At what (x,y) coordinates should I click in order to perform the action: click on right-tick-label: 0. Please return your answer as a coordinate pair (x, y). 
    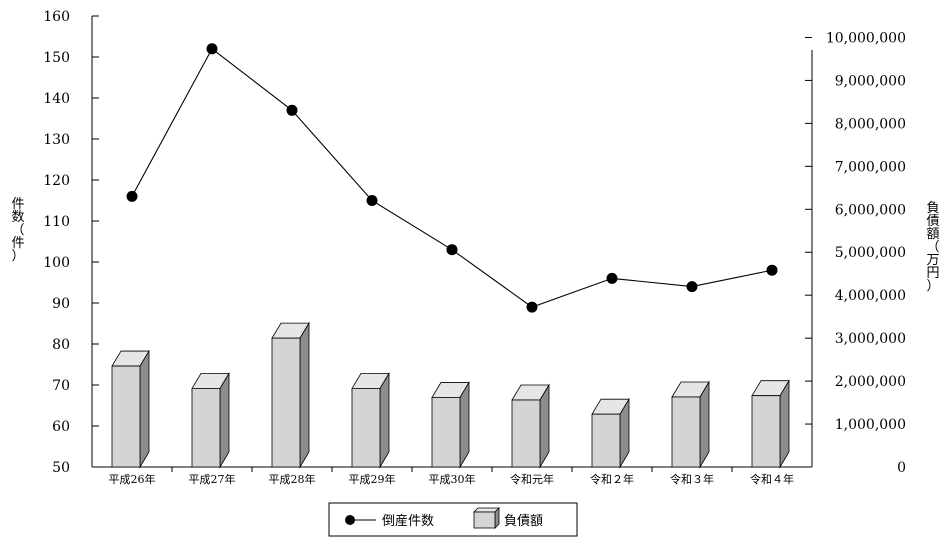
    Looking at the image, I should click on (901, 468).